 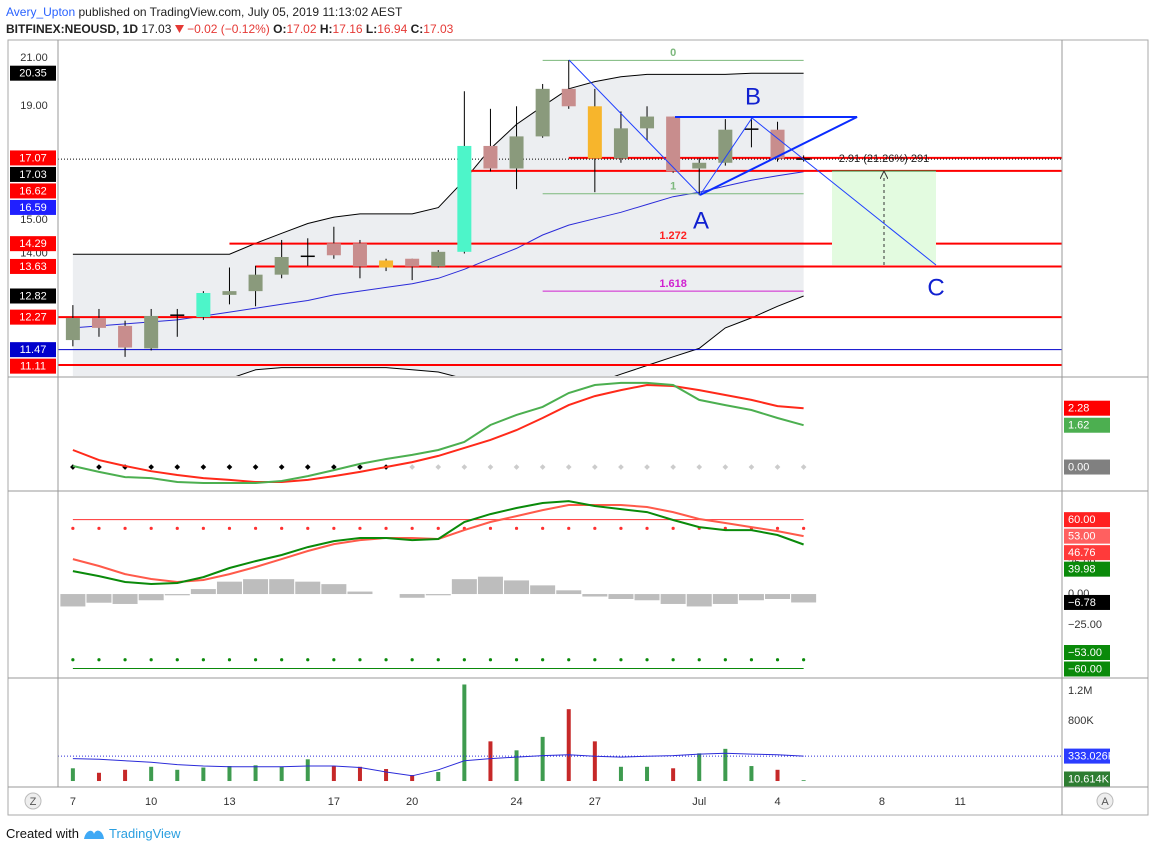 I want to click on lower-band, so click(x=519, y=335).